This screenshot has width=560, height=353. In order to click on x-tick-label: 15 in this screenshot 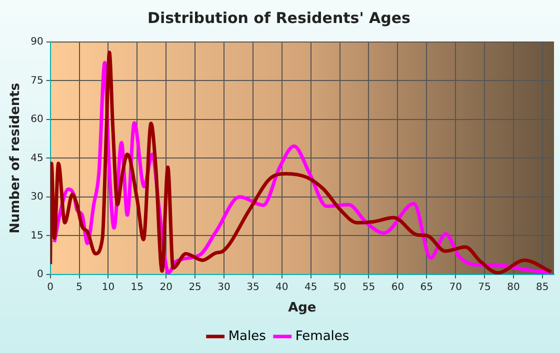, I will do `click(137, 287)`.